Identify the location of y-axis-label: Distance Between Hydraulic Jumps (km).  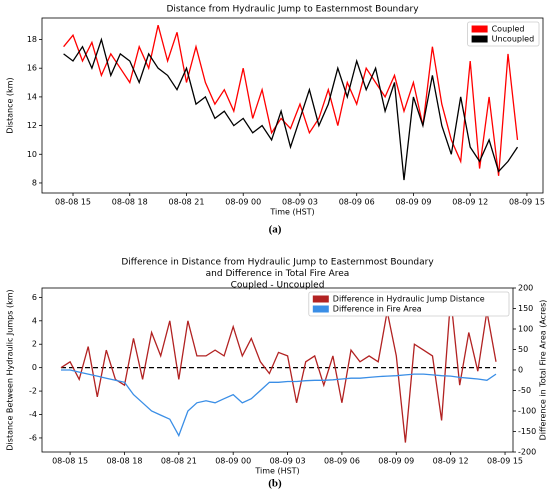
(10, 369).